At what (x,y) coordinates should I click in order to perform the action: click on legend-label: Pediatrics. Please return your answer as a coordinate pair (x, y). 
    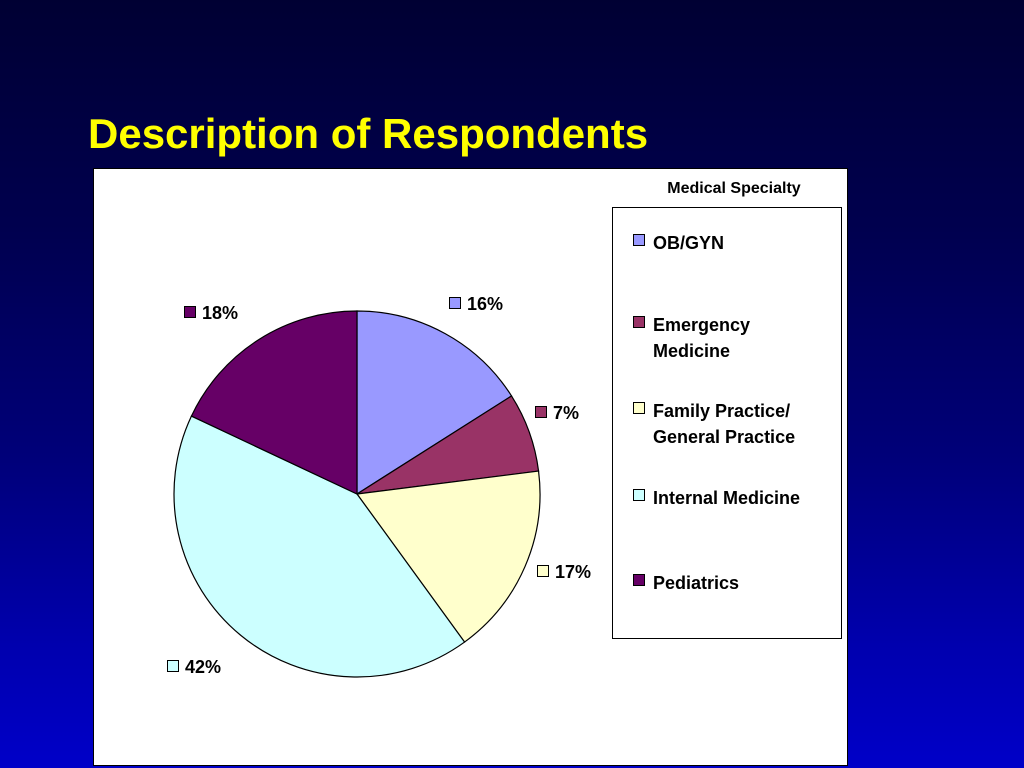
    Looking at the image, I should click on (696, 583).